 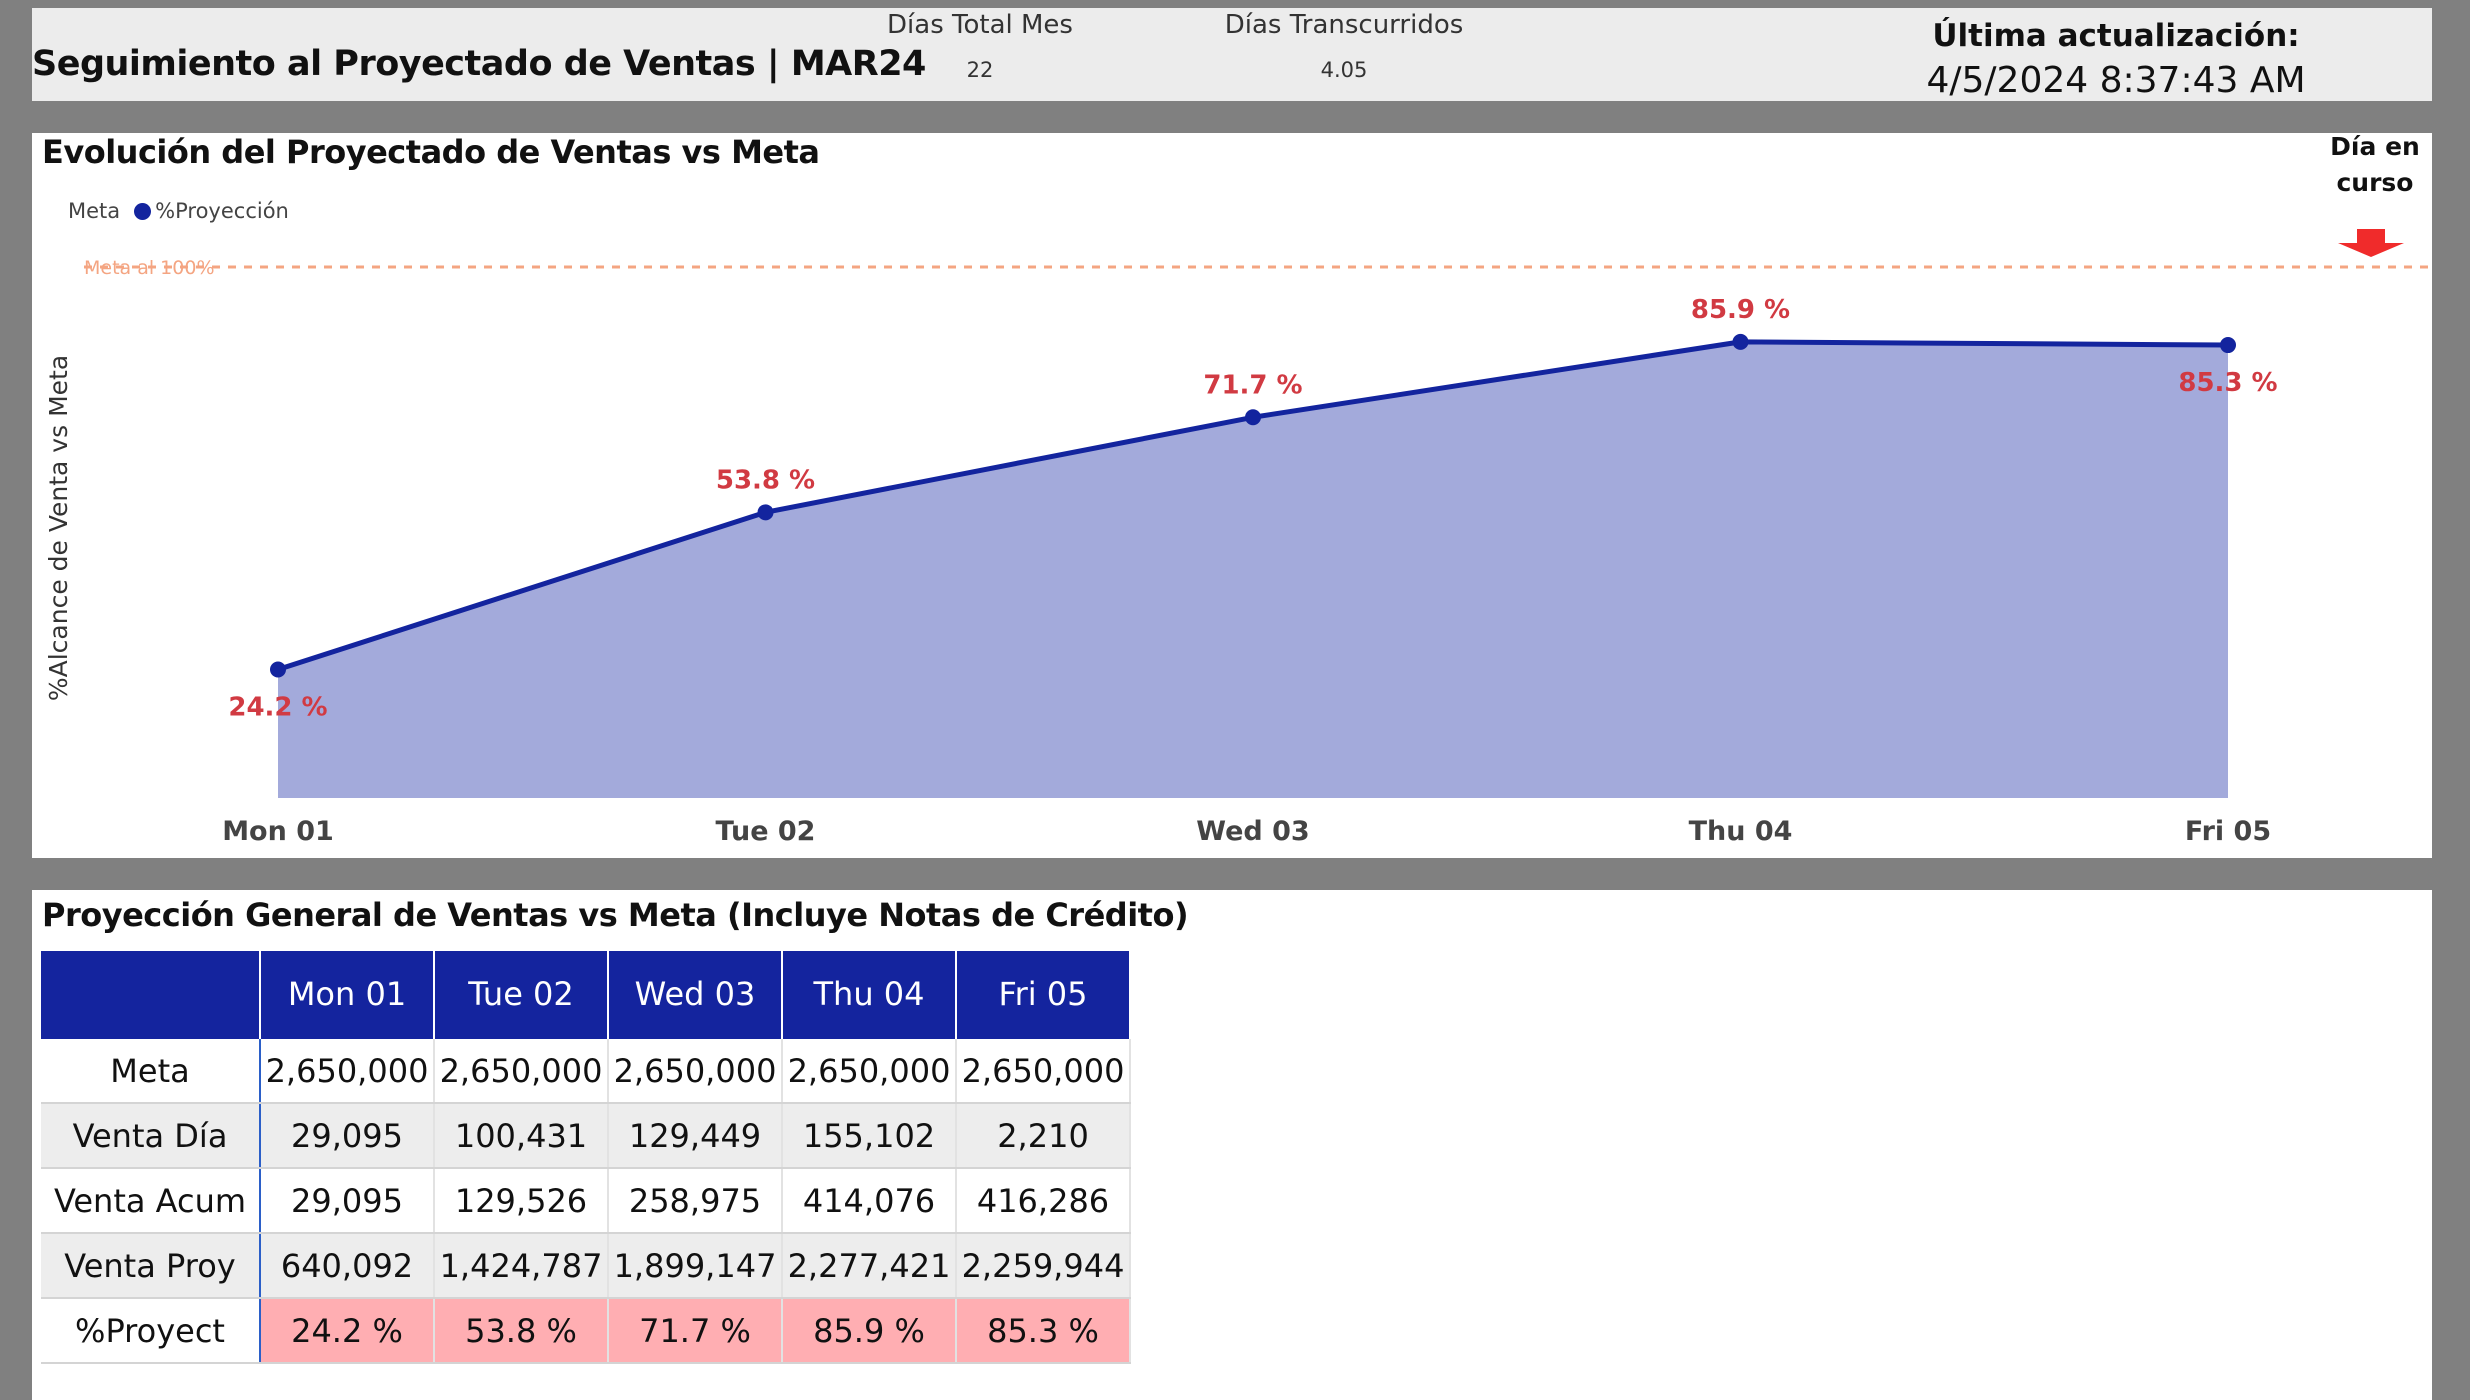 I want to click on table-cell: 85.3 %, so click(x=1043, y=1331).